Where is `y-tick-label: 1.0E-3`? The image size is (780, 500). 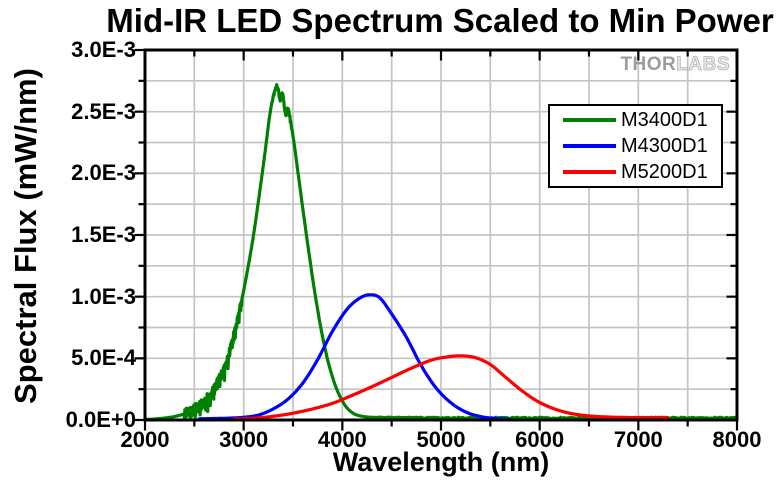 y-tick-label: 1.0E-3 is located at coordinates (103, 296).